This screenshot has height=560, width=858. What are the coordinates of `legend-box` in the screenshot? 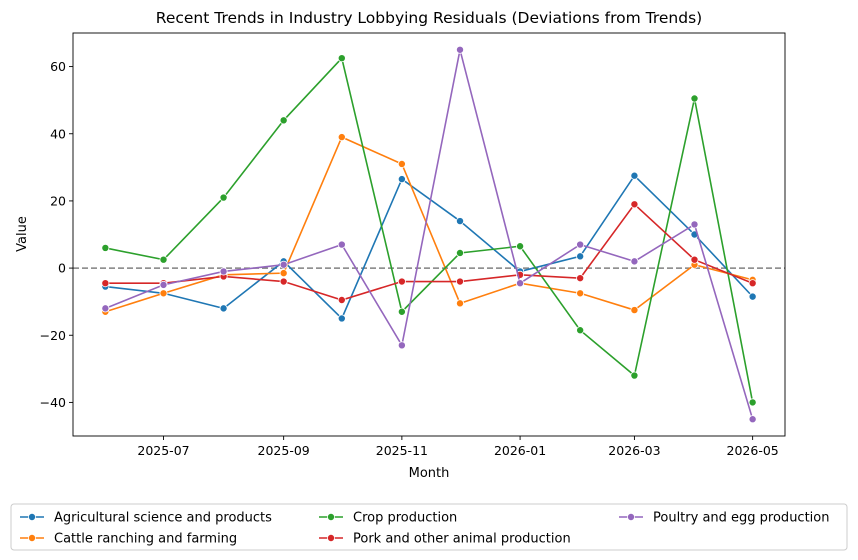 It's located at (429, 527).